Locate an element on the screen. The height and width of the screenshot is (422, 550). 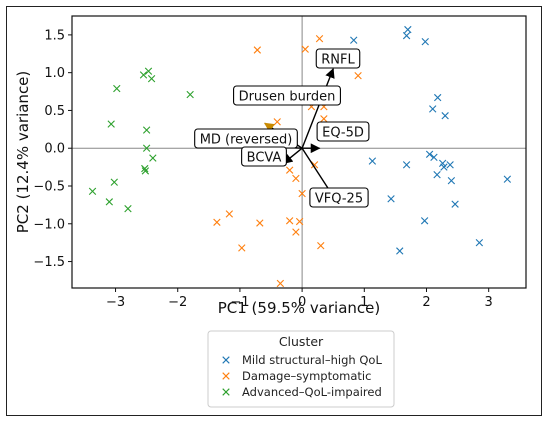
svg-text: EQ-5D is located at coordinates (343, 133).